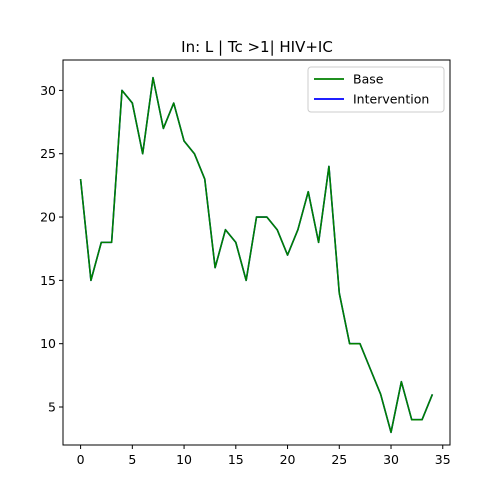  What do you see at coordinates (48, 343) in the screenshot?
I see `y-tick-label: 10` at bounding box center [48, 343].